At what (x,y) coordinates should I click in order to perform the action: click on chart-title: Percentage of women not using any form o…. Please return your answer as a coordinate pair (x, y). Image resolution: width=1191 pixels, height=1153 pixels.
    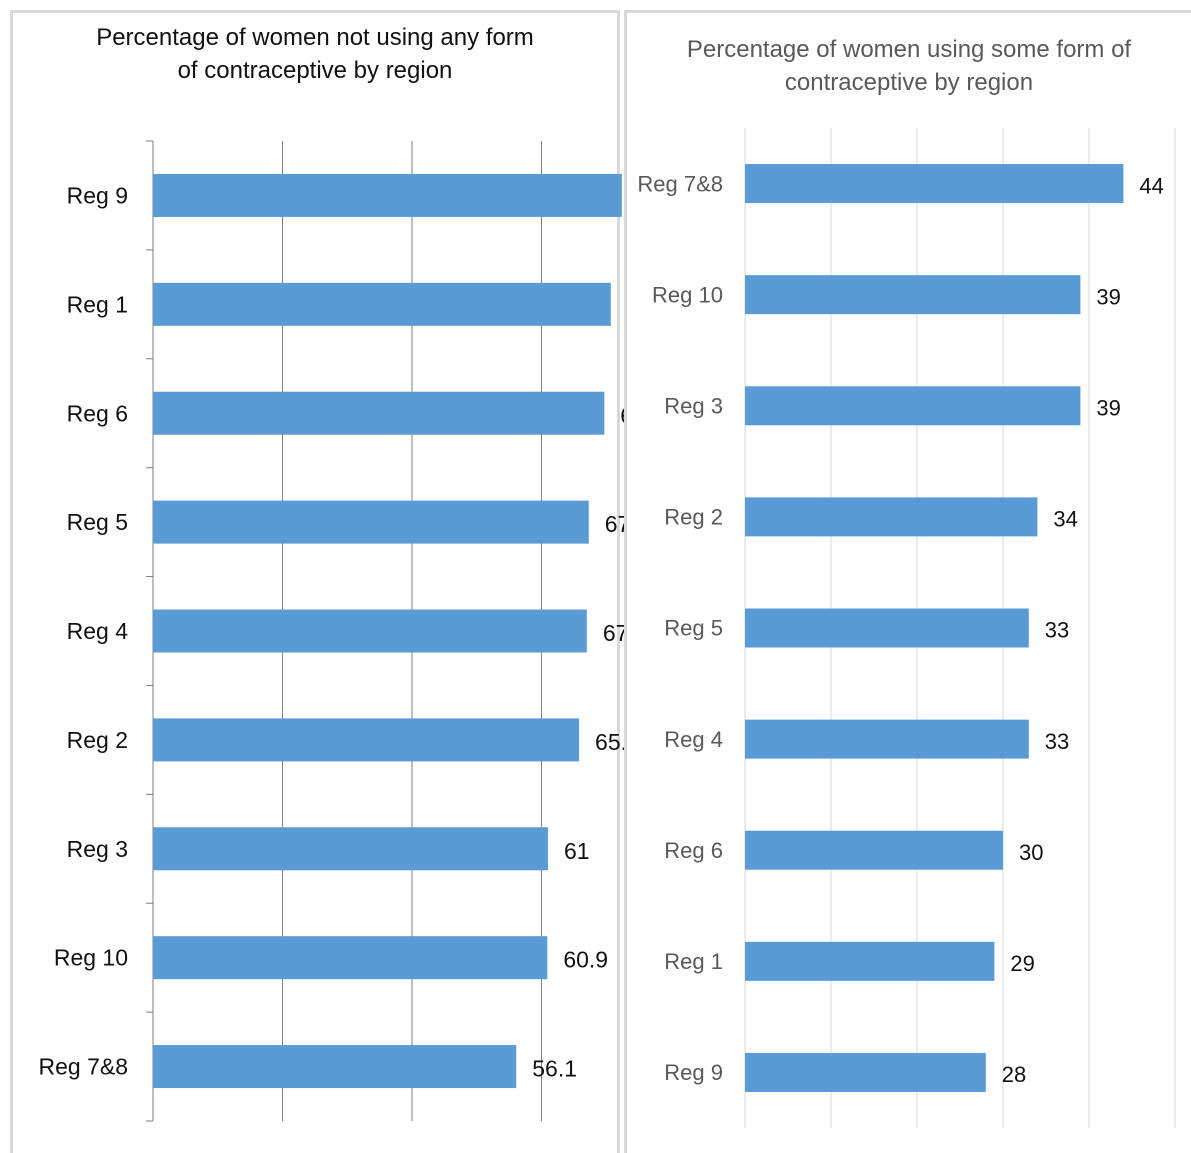
    Looking at the image, I should click on (315, 54).